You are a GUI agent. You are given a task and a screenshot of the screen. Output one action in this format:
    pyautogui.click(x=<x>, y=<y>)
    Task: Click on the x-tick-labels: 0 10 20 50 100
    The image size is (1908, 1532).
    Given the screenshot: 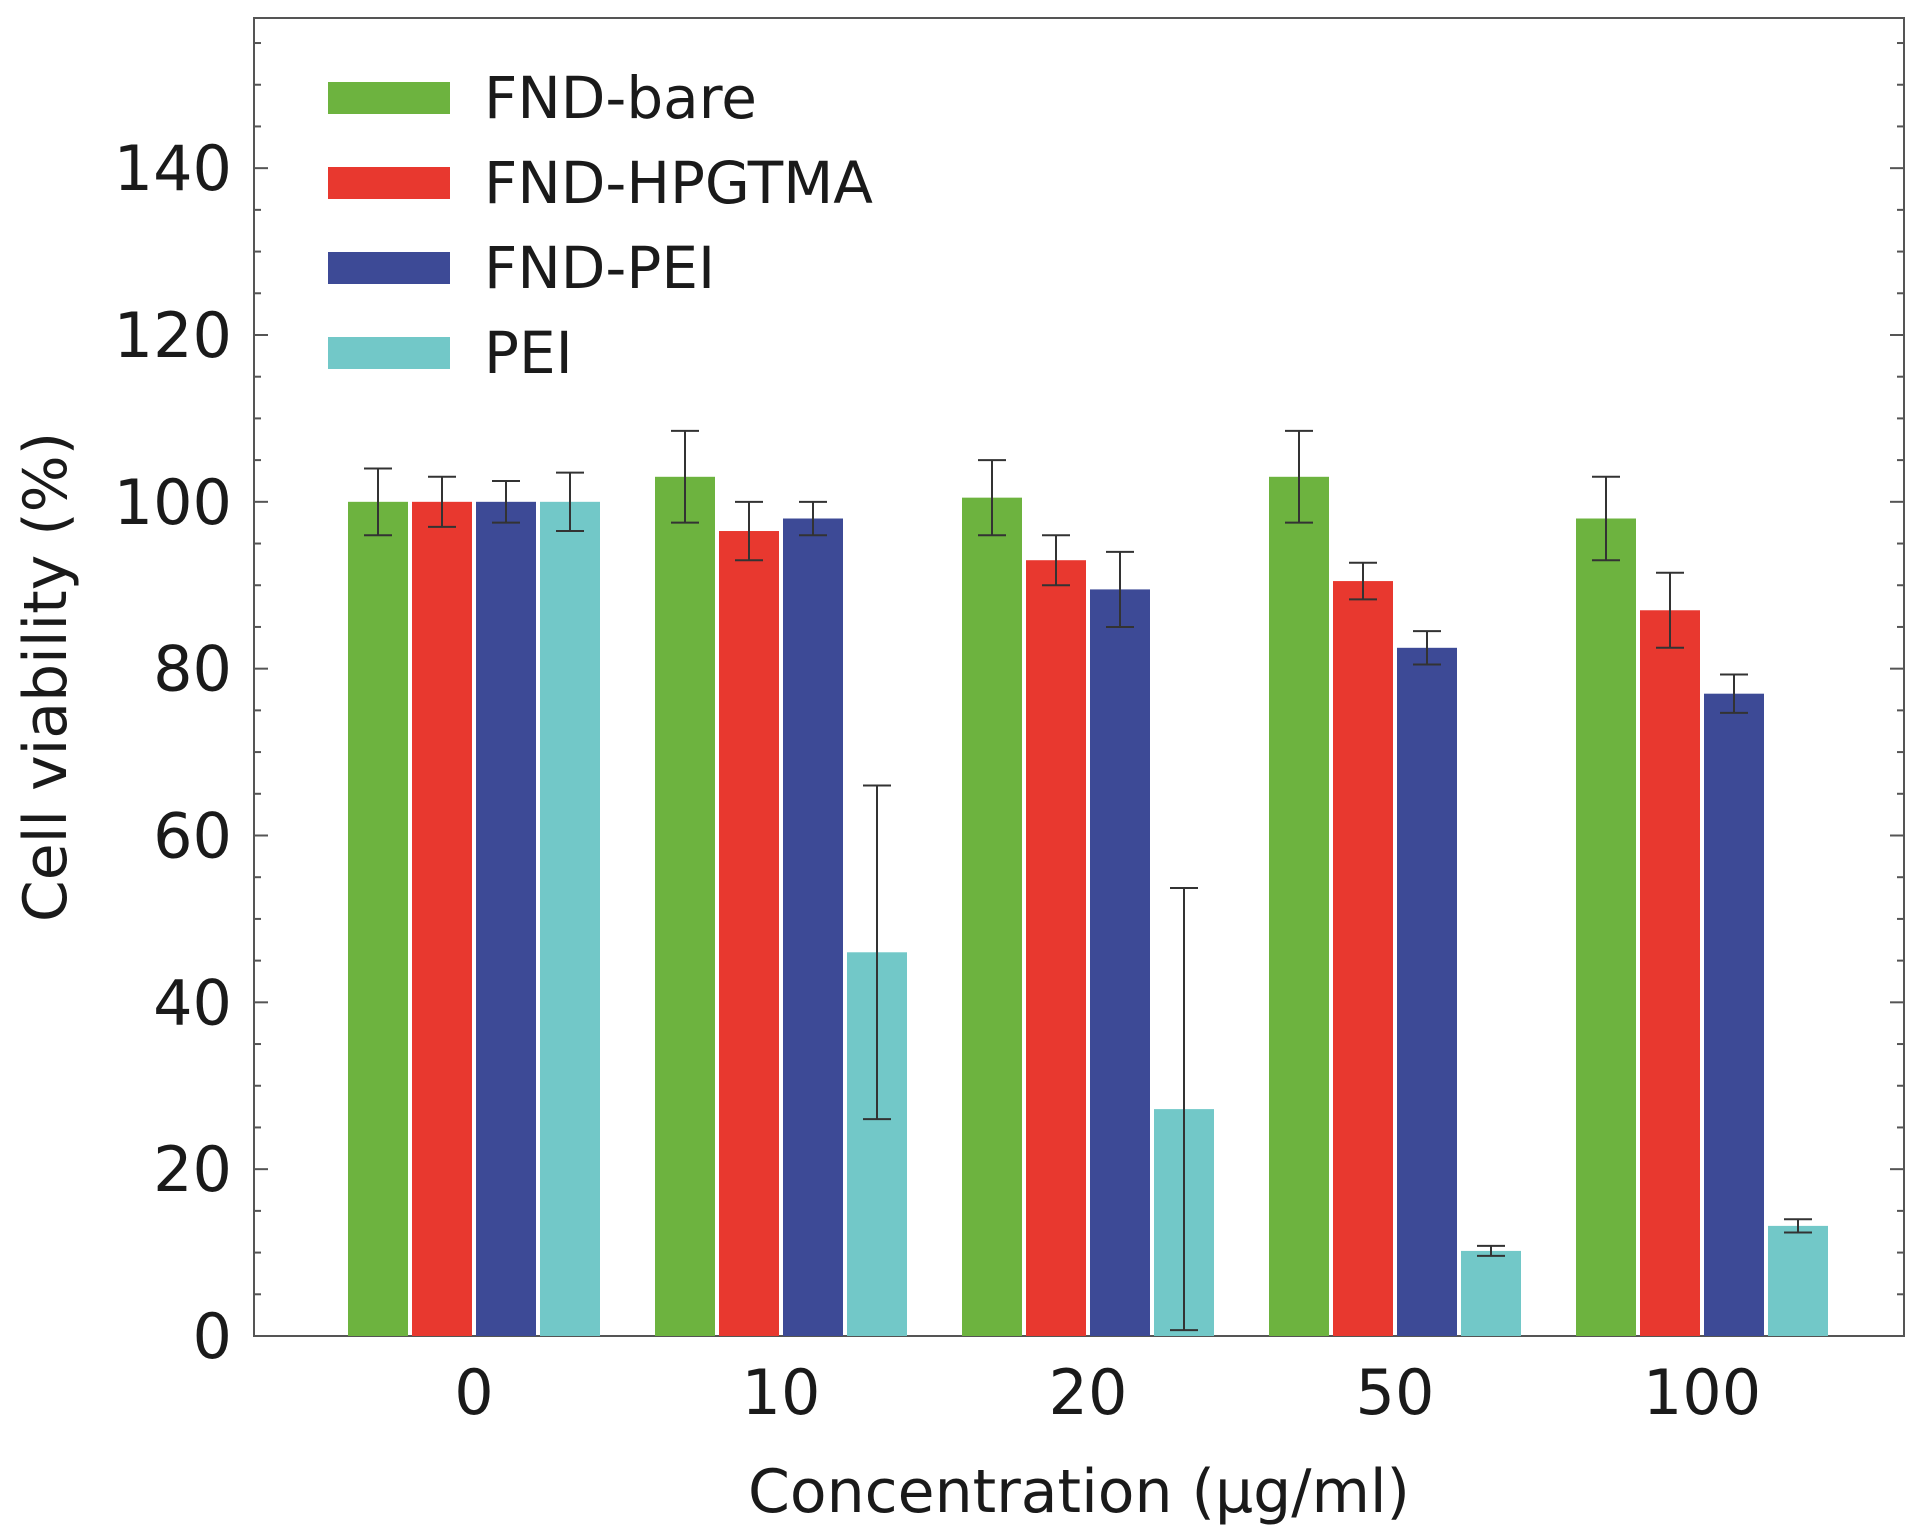 What is the action you would take?
    pyautogui.click(x=1107, y=1392)
    